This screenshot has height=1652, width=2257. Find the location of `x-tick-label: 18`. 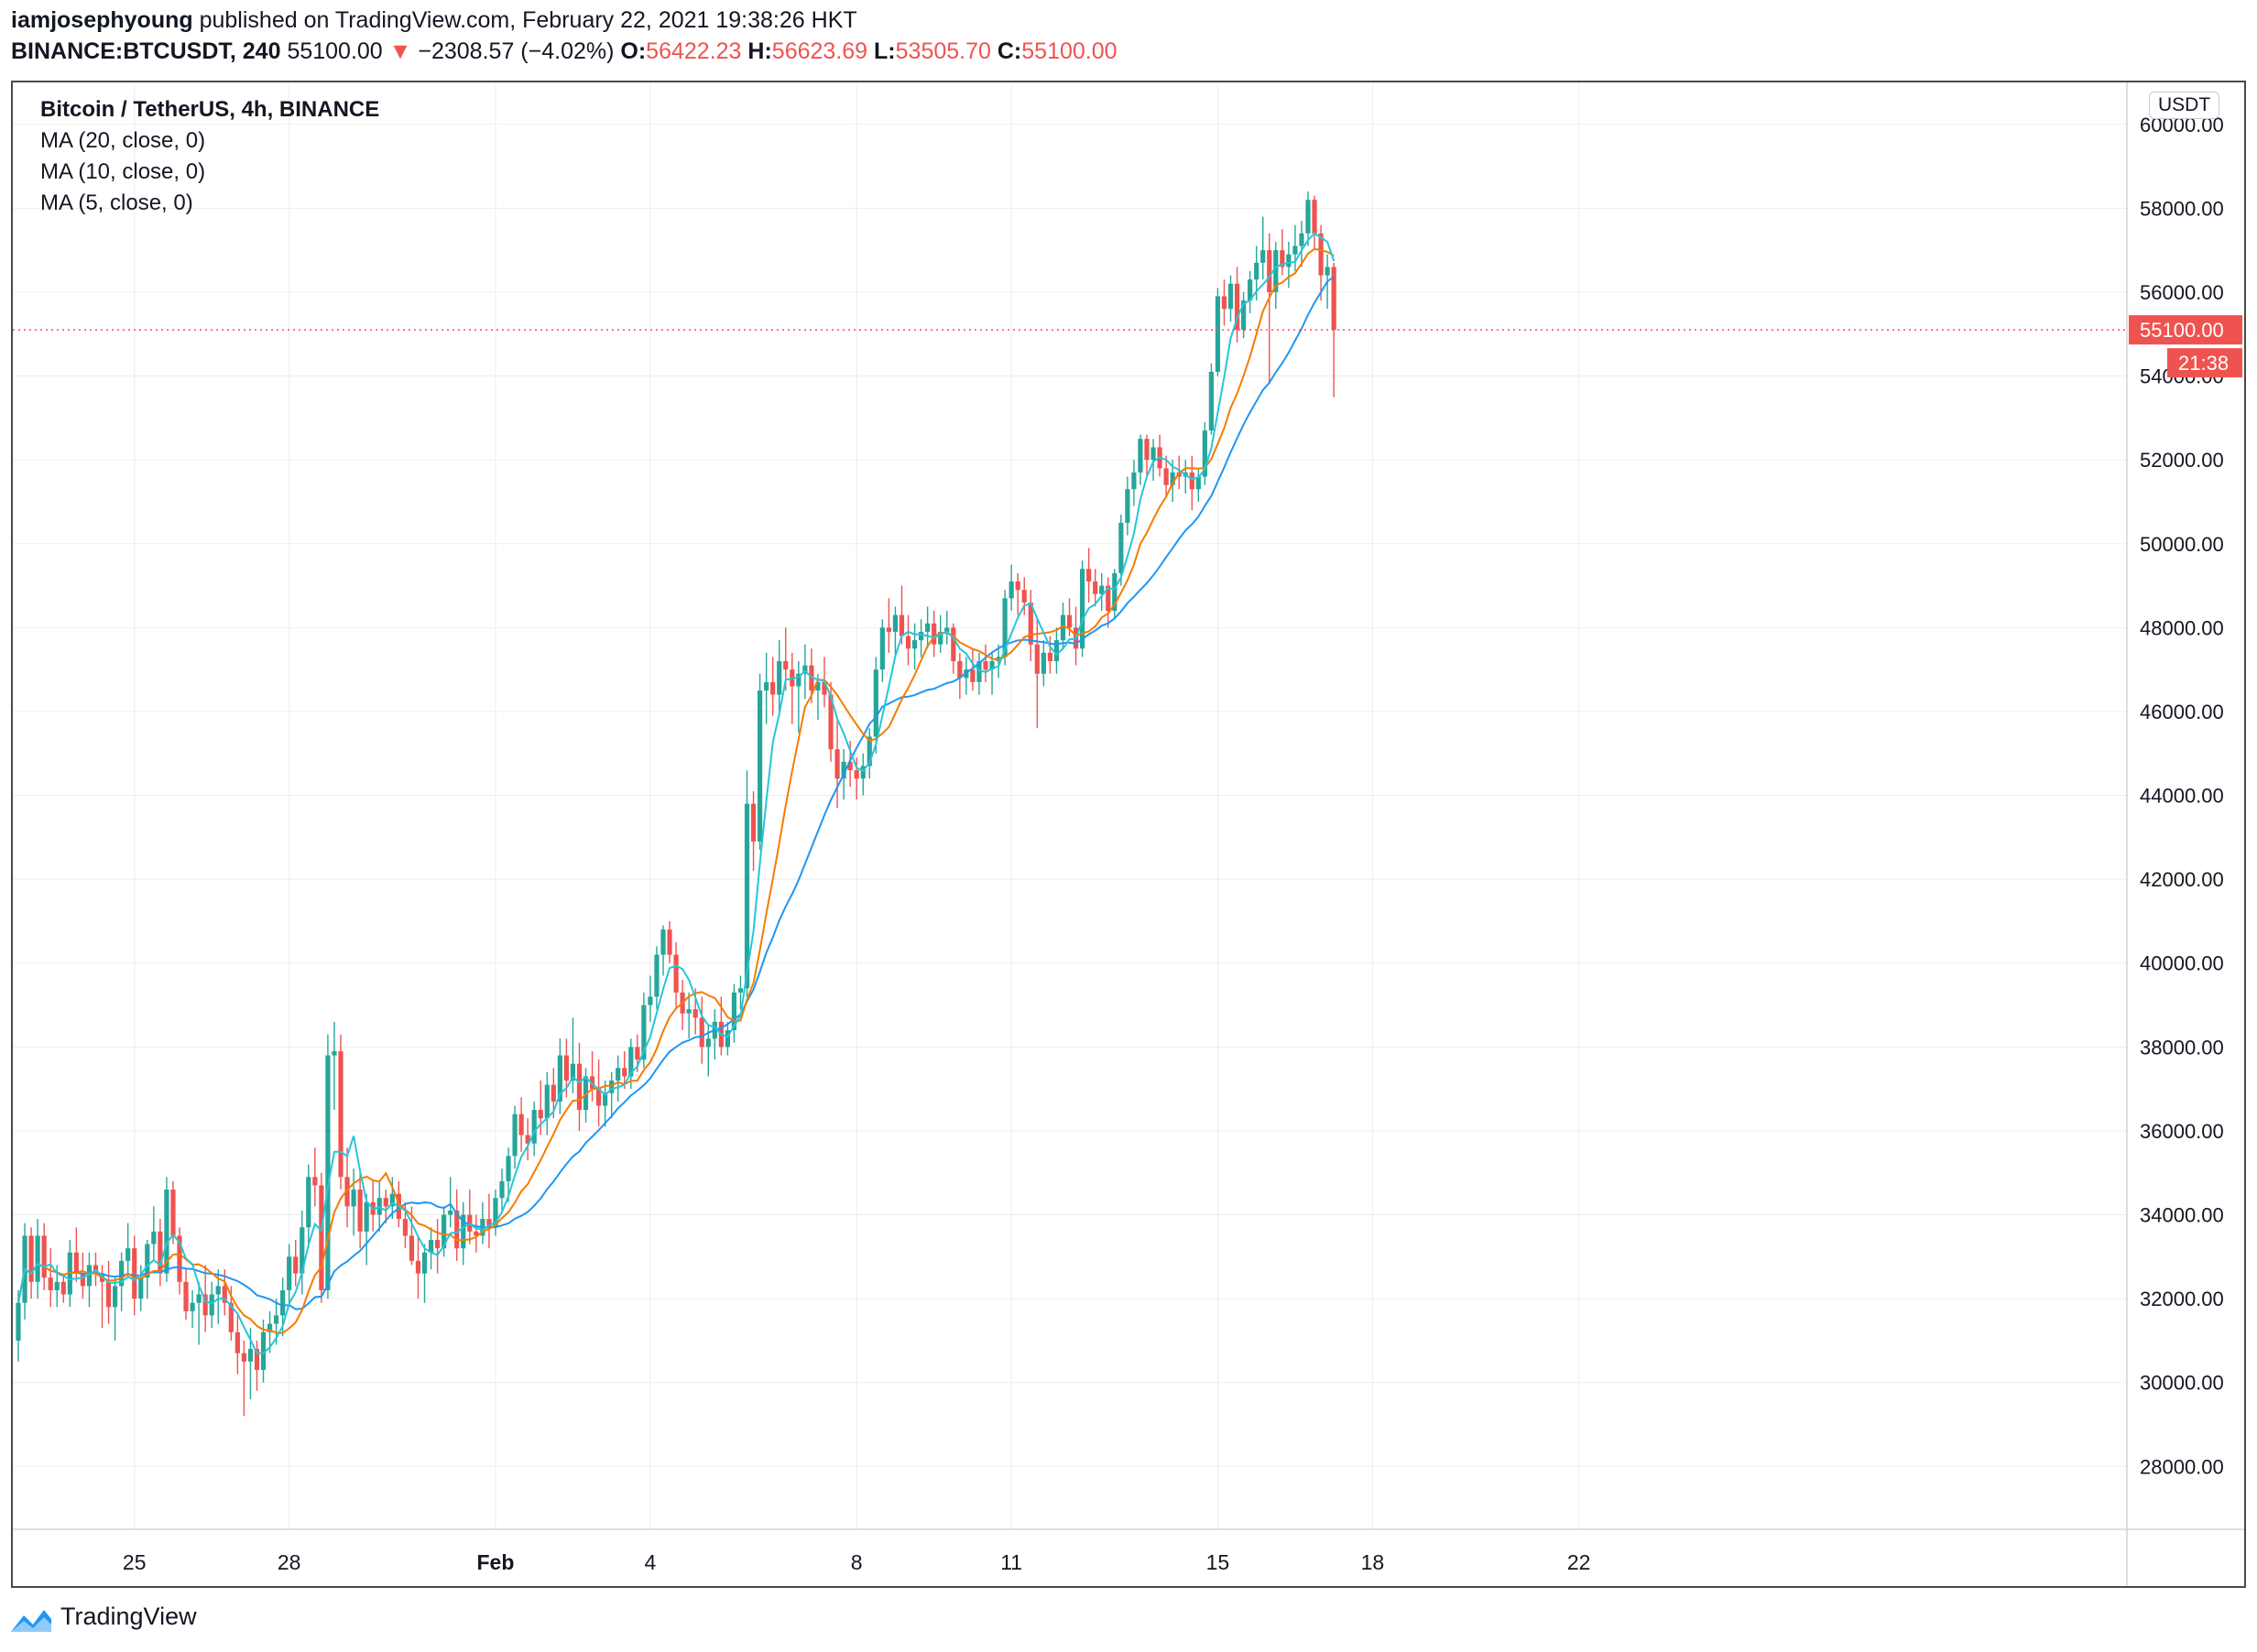

x-tick-label: 18 is located at coordinates (1373, 1562).